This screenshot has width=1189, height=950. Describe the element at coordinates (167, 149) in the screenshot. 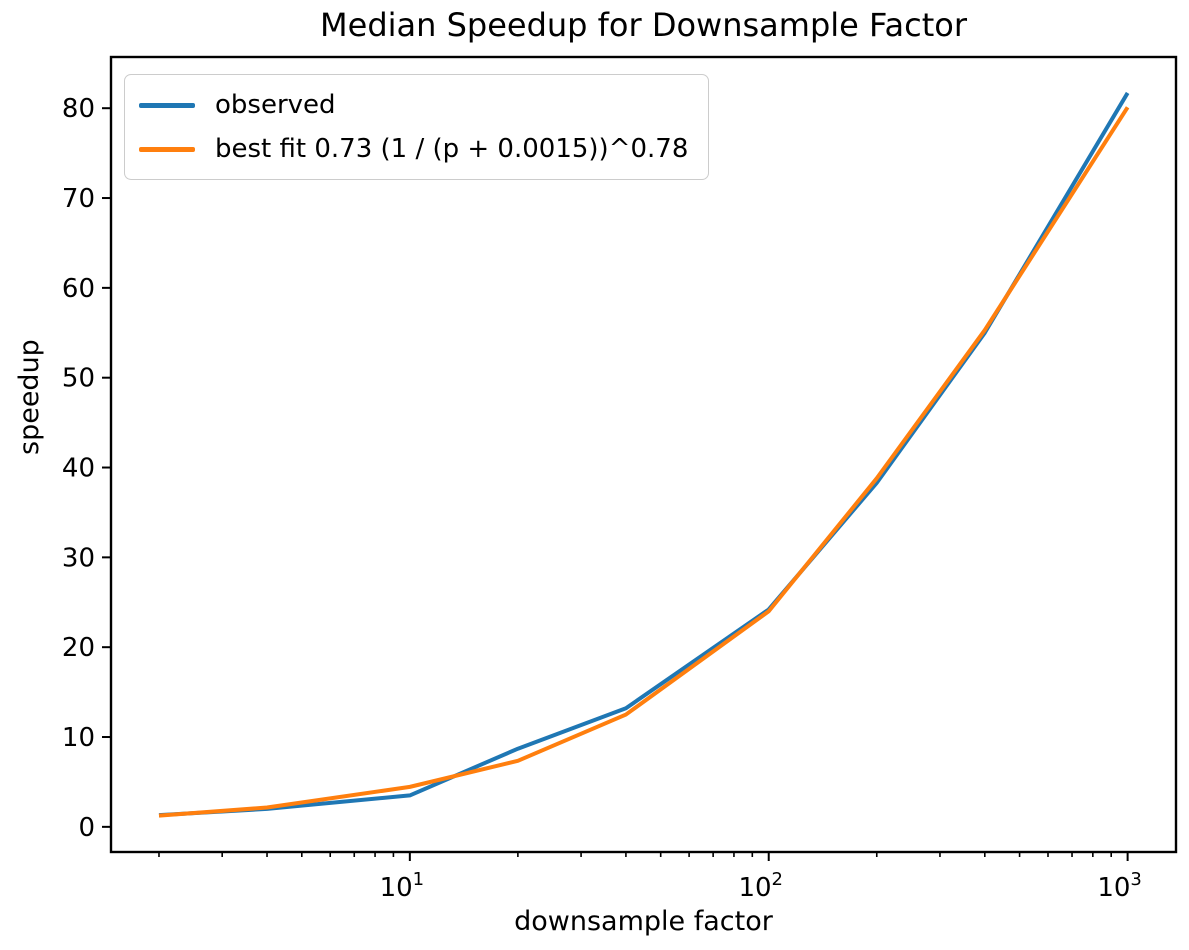

I see `legend-line-swatch-best-fit` at that location.